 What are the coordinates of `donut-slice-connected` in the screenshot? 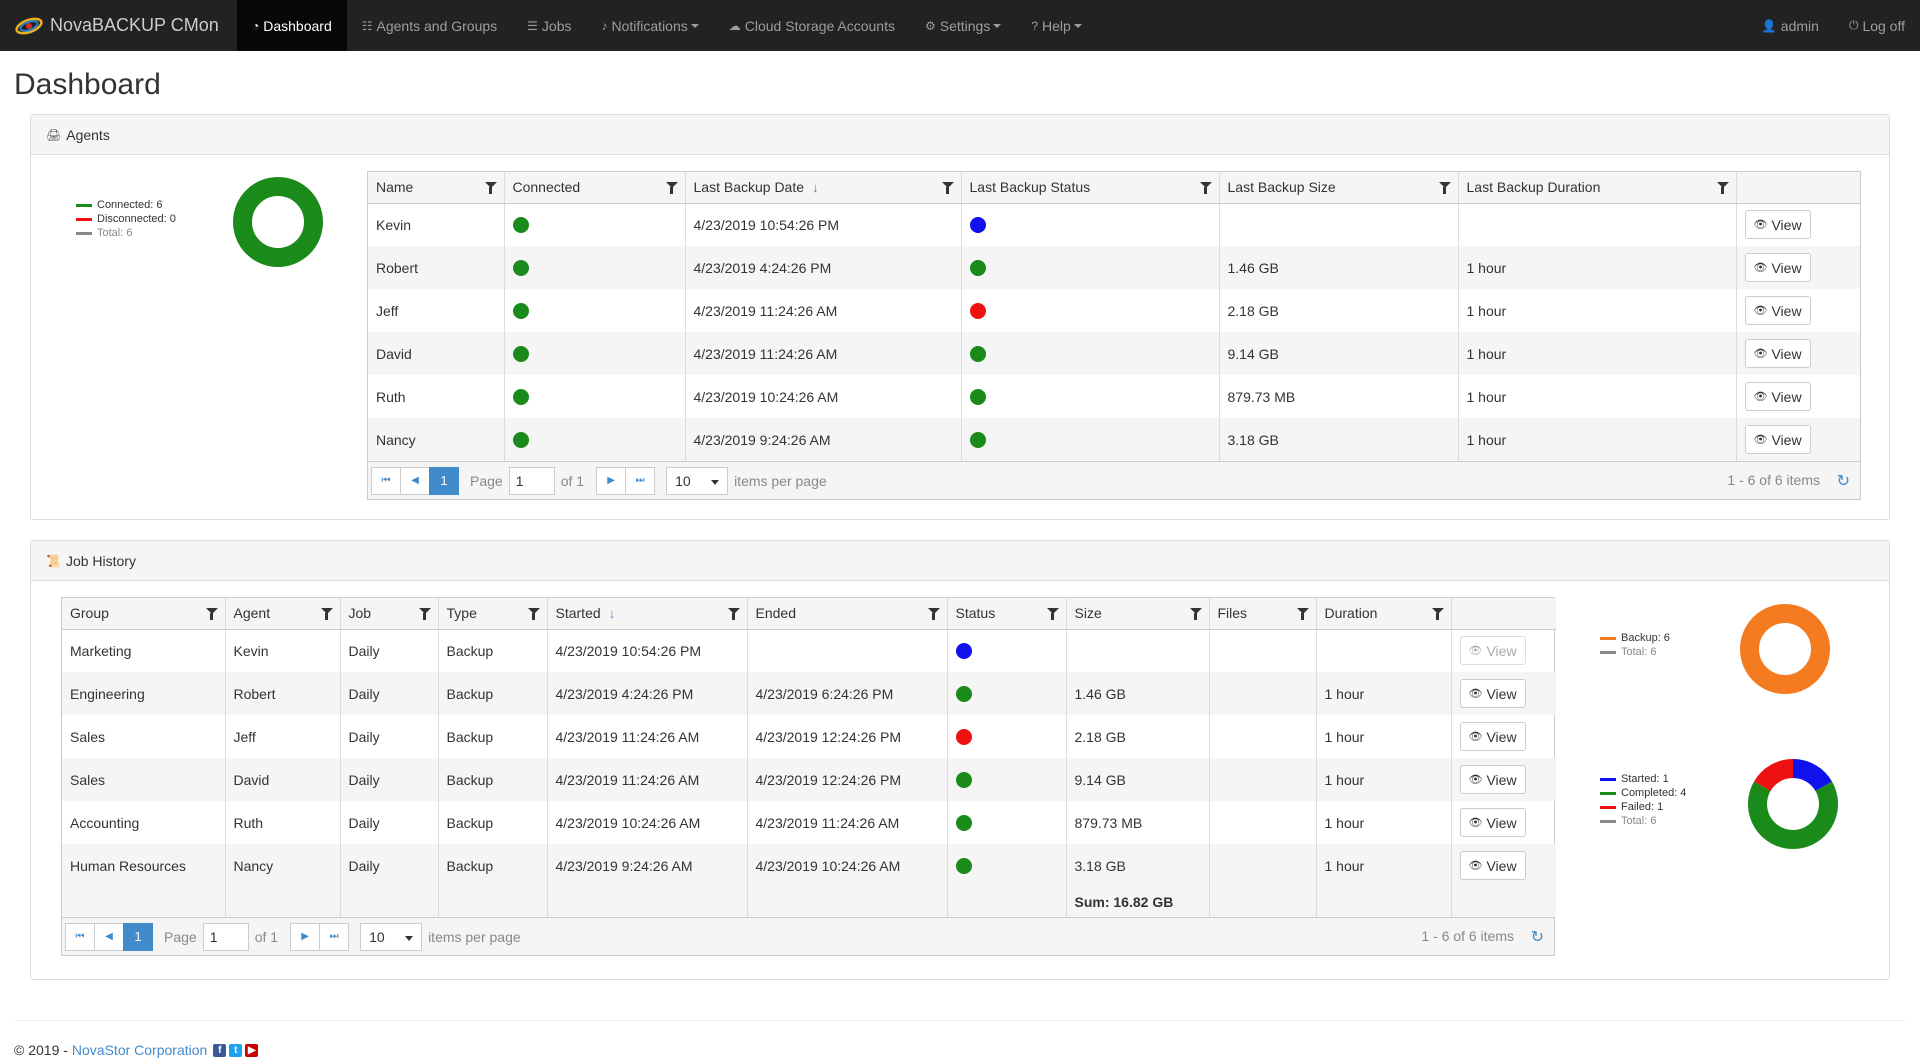 It's located at (278, 222).